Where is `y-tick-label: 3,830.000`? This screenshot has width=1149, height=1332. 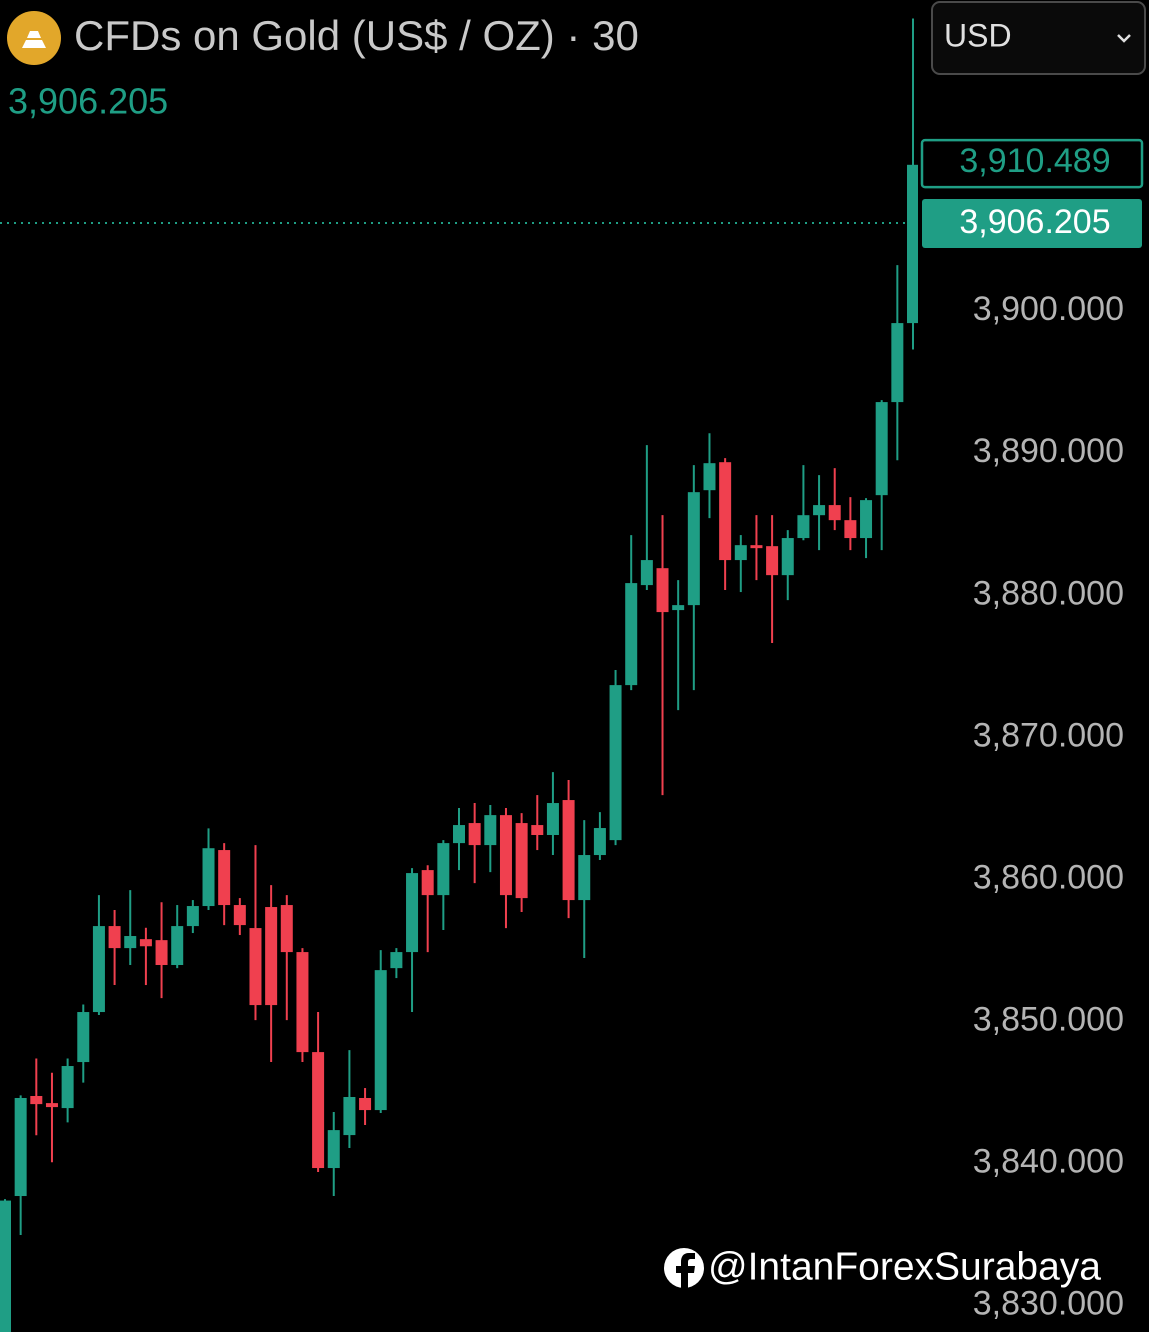
y-tick-label: 3,830.000 is located at coordinates (1048, 1304).